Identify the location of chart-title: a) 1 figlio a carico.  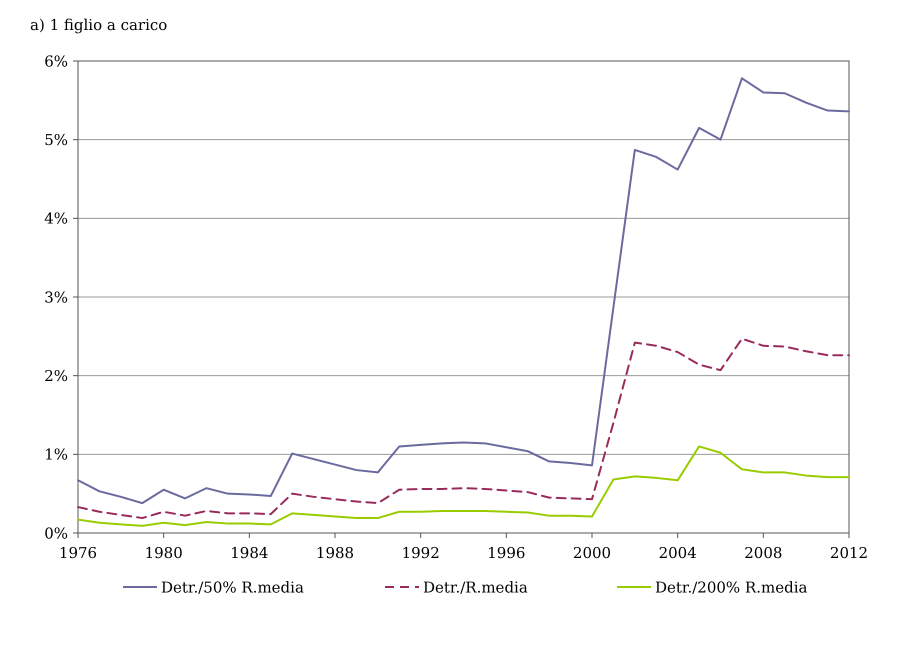
(99, 25).